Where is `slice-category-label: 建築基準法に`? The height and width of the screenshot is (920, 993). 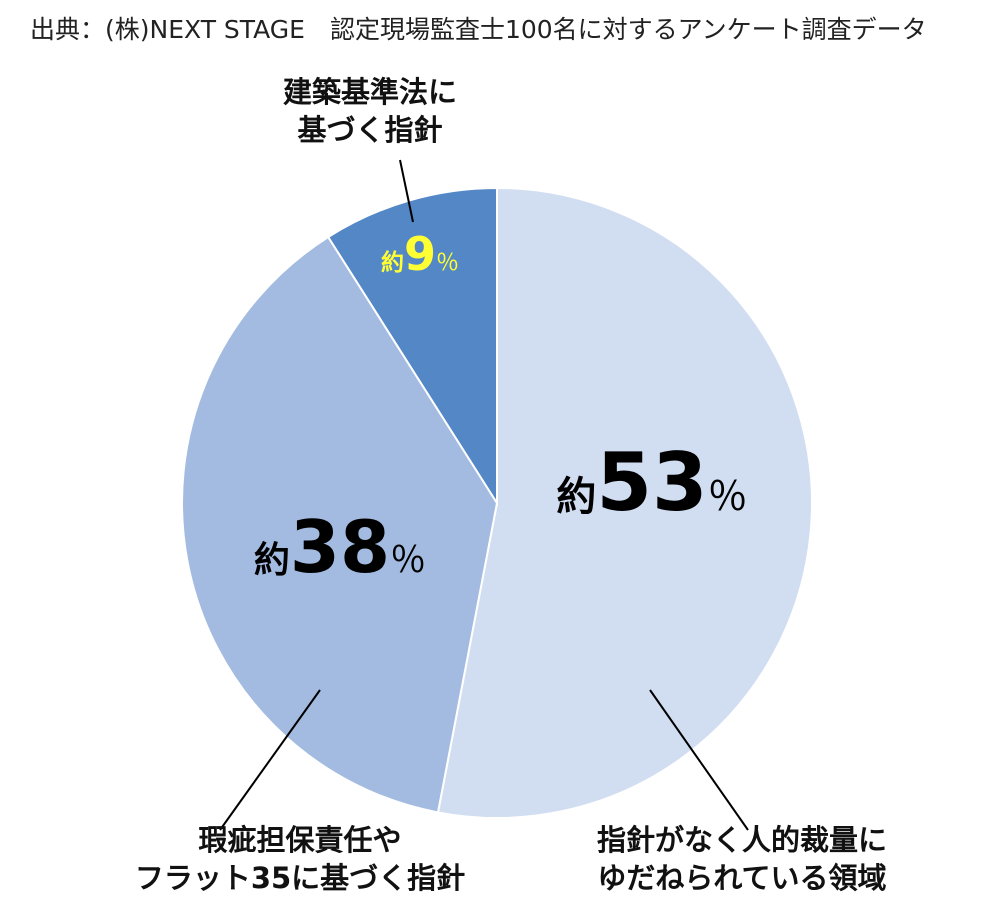
slice-category-label: 建築基準法に is located at coordinates (370, 92).